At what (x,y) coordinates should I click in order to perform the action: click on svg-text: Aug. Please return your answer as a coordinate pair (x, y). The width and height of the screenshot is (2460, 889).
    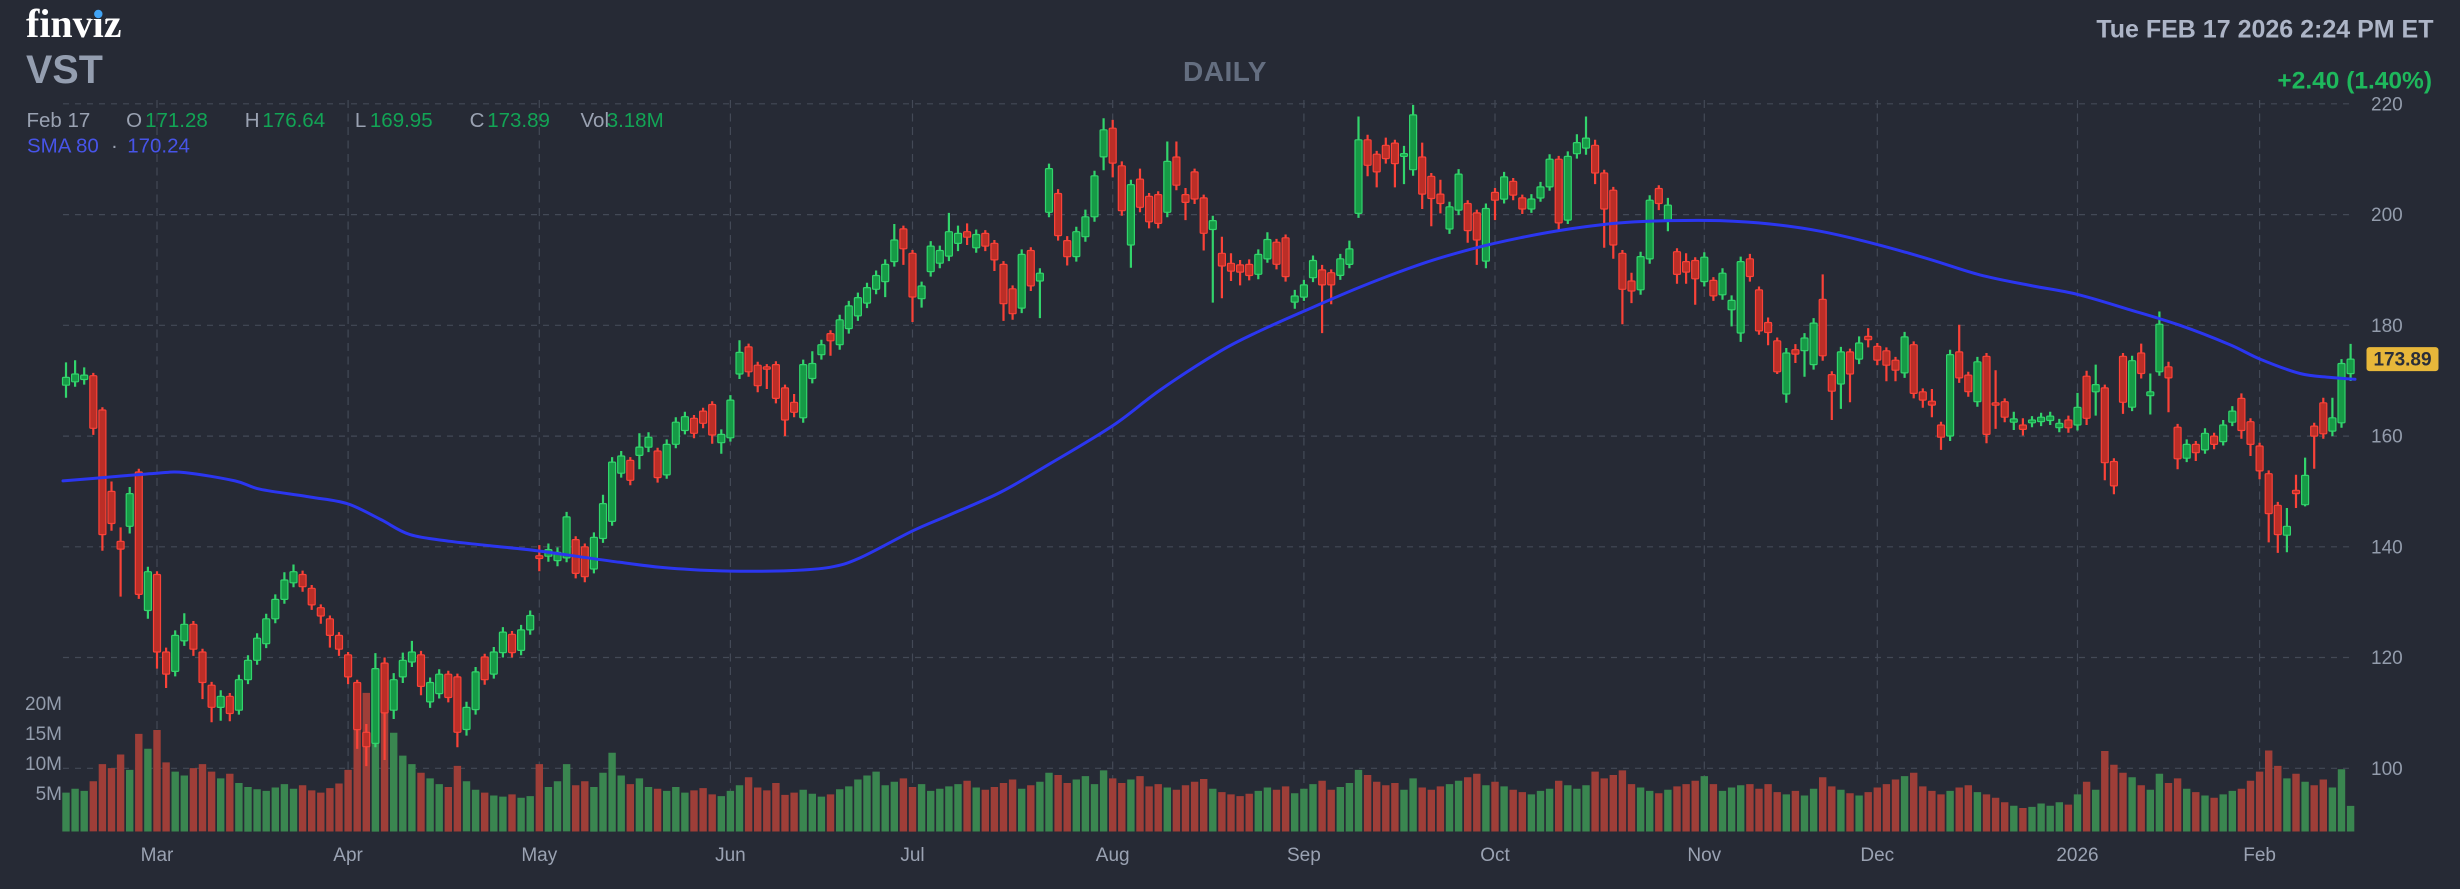
    Looking at the image, I should click on (1113, 855).